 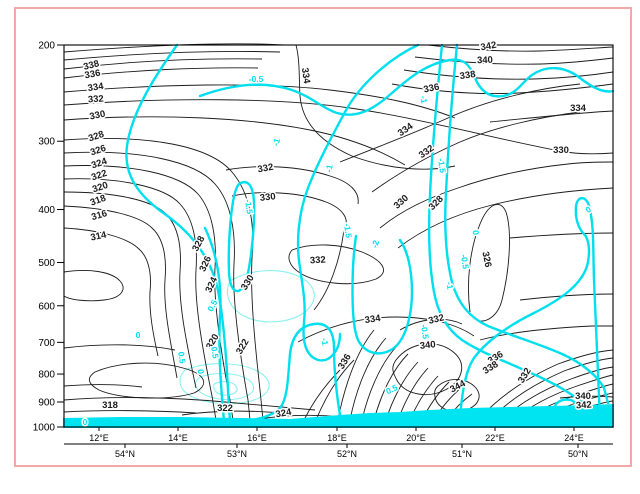 I want to click on longitude-tick-label: 24°E, so click(x=574, y=438).